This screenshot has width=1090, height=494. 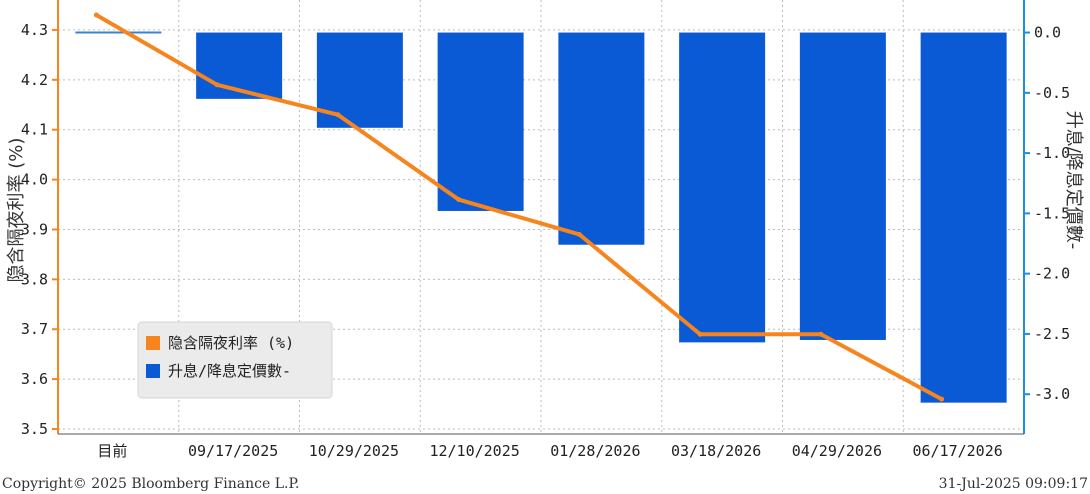 I want to click on right-tick-label: -2.0, so click(x=1052, y=274).